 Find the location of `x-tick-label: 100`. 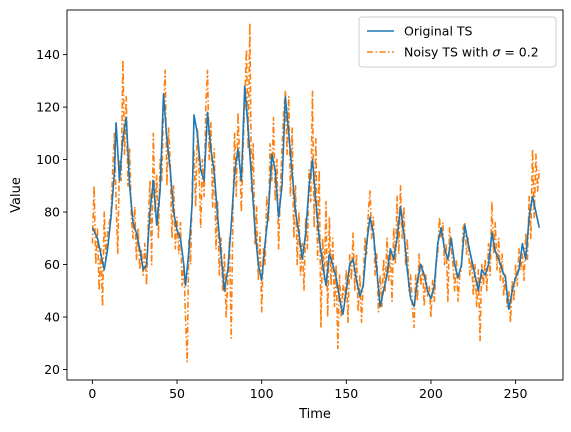

x-tick-label: 100 is located at coordinates (262, 393).